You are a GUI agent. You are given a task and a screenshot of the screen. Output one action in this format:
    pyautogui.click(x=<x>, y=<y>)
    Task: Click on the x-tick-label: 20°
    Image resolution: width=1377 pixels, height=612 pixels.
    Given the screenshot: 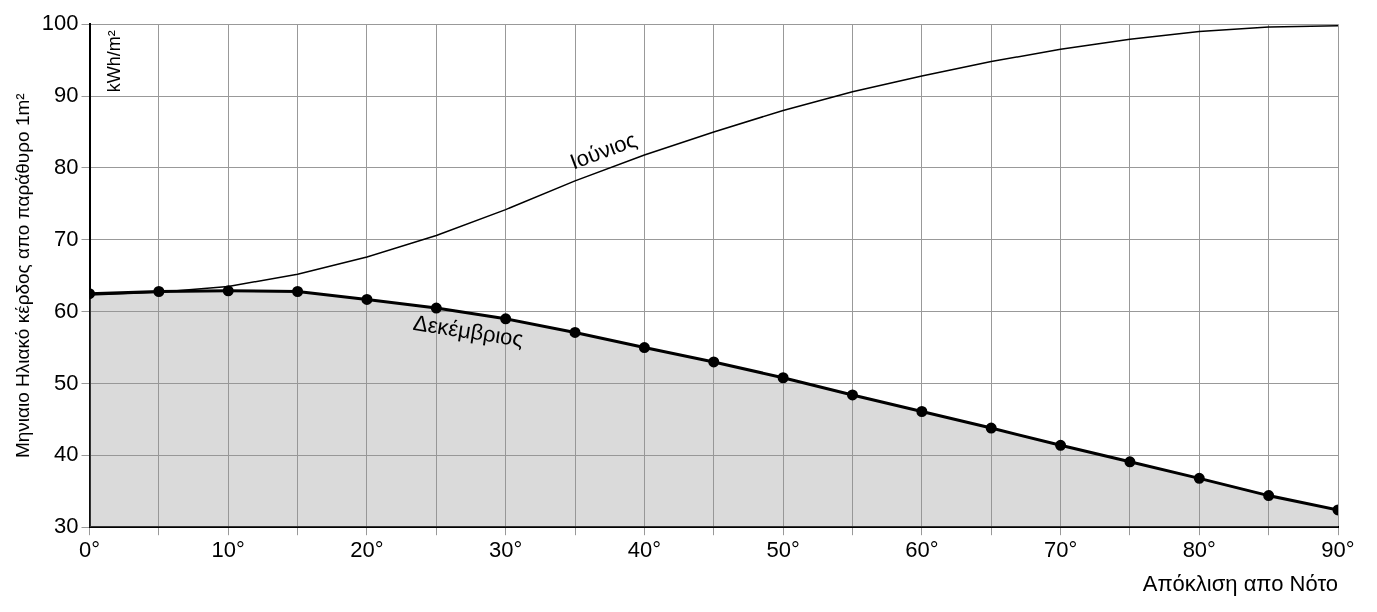 What is the action you would take?
    pyautogui.click(x=367, y=550)
    